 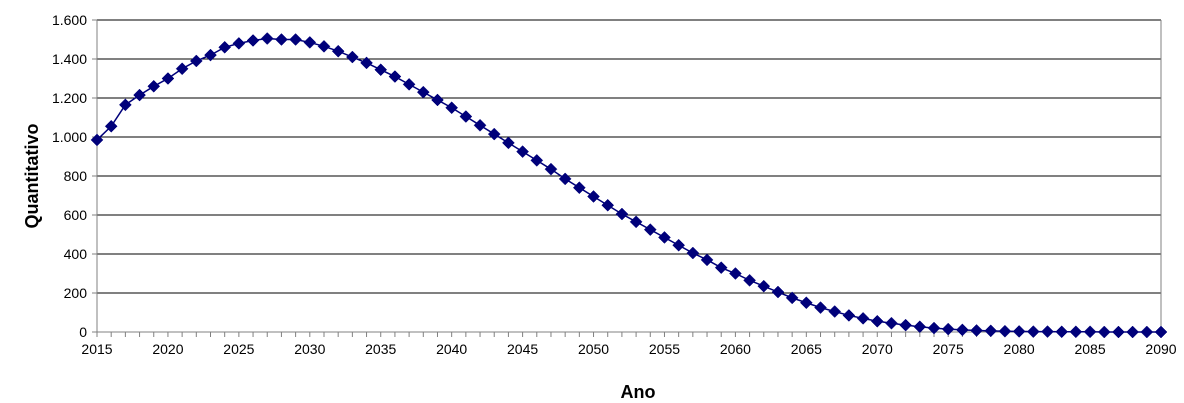 I want to click on x-tick-label: 2090, so click(x=1160, y=349).